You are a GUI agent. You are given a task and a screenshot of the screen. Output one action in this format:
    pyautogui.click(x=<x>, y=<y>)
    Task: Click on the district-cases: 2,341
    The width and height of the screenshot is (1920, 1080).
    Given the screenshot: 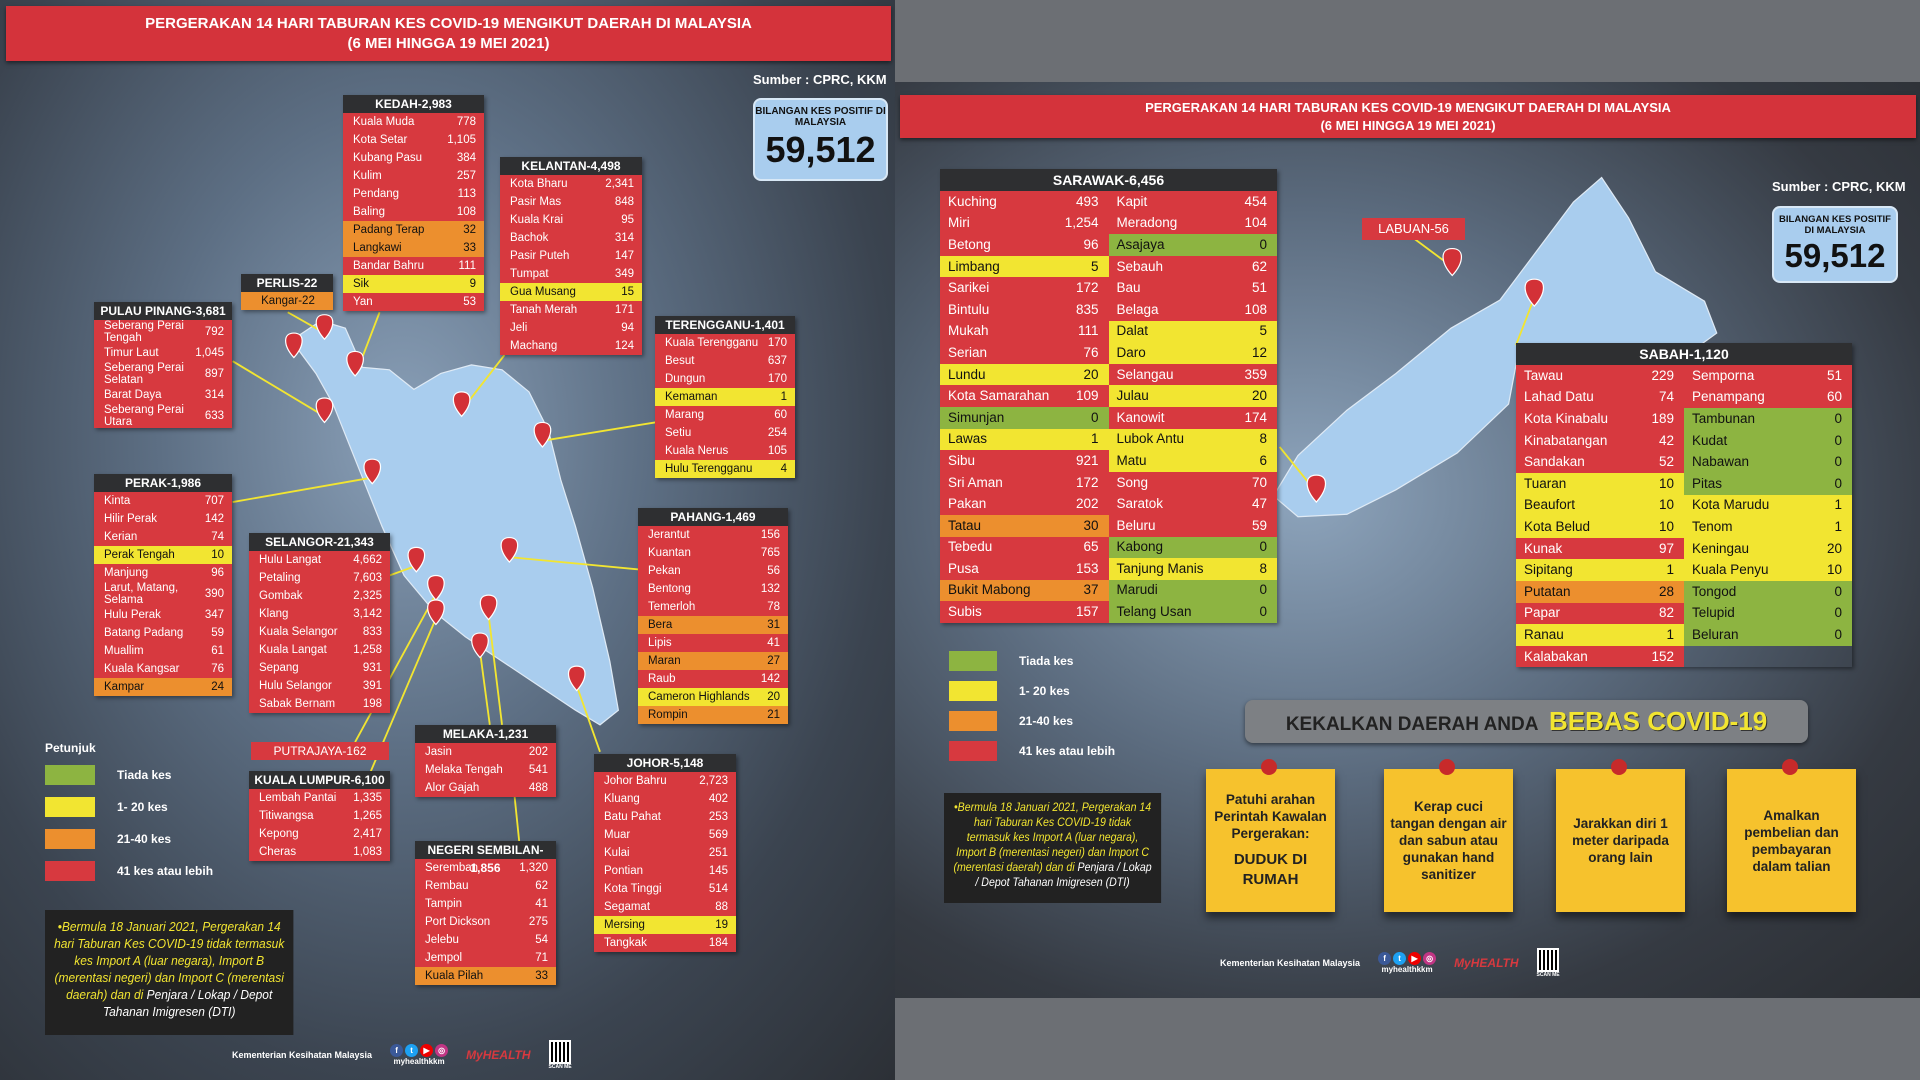 What is the action you would take?
    pyautogui.click(x=619, y=184)
    